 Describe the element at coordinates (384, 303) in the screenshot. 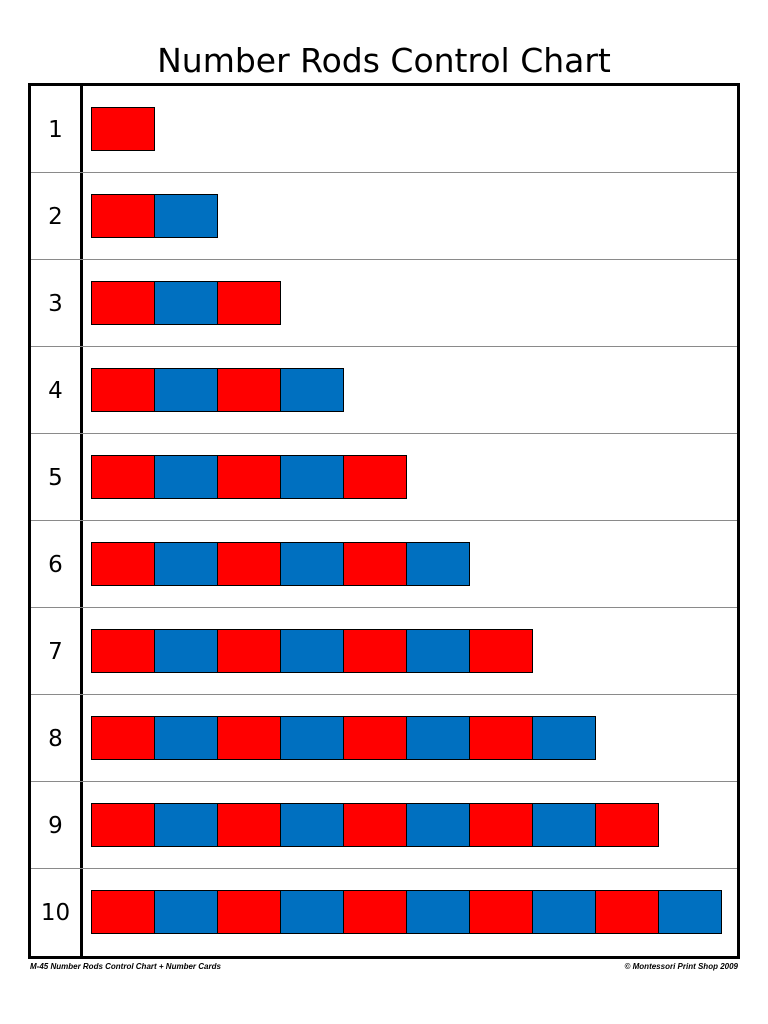

I see `chart-row: 3` at that location.